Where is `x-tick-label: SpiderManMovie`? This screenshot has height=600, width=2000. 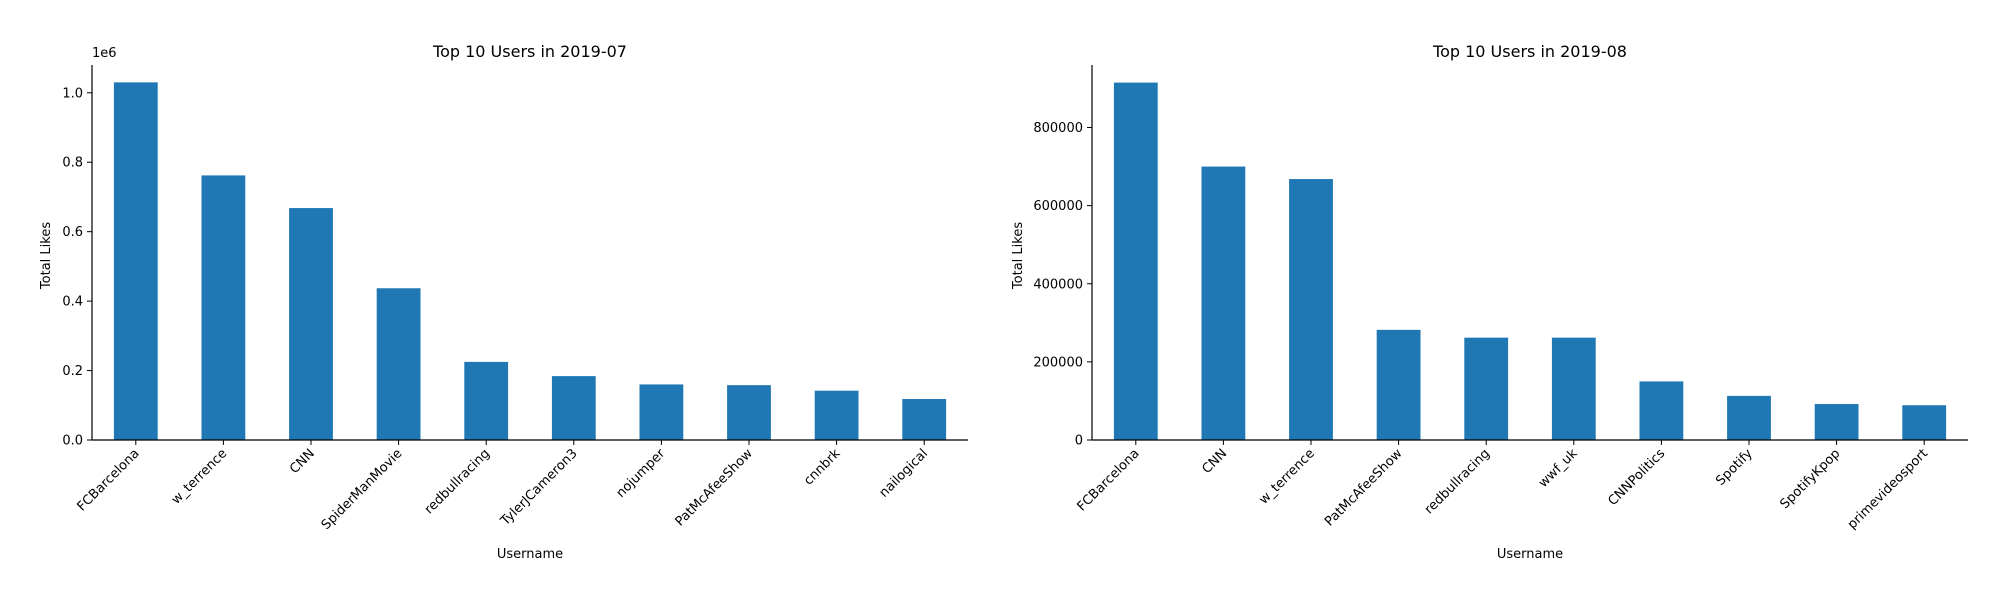
x-tick-label: SpiderManMovie is located at coordinates (362, 489).